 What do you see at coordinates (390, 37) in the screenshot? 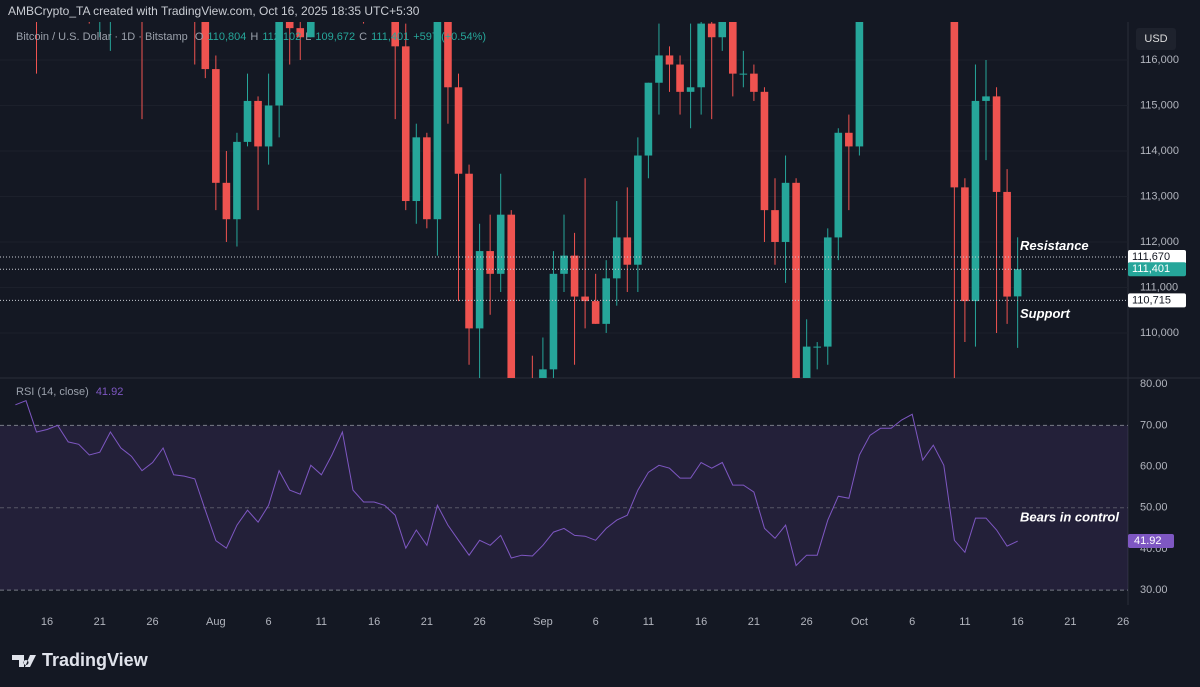
I see `ohlc-value: 111,401` at bounding box center [390, 37].